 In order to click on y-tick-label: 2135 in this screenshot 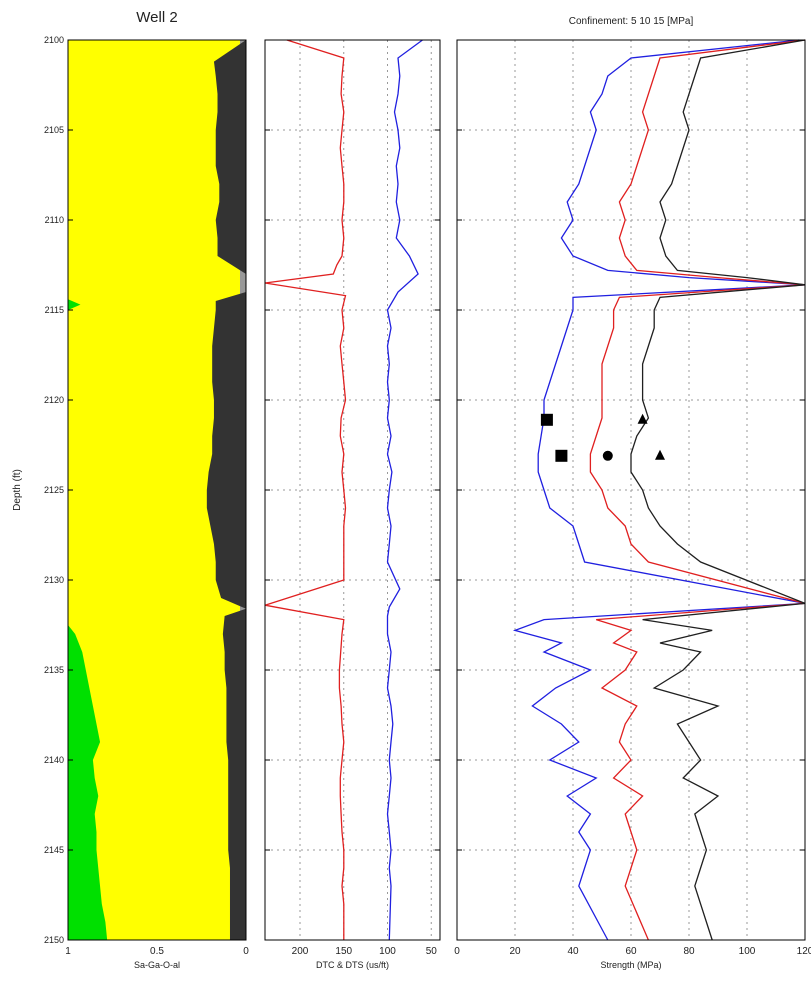, I will do `click(54, 670)`.